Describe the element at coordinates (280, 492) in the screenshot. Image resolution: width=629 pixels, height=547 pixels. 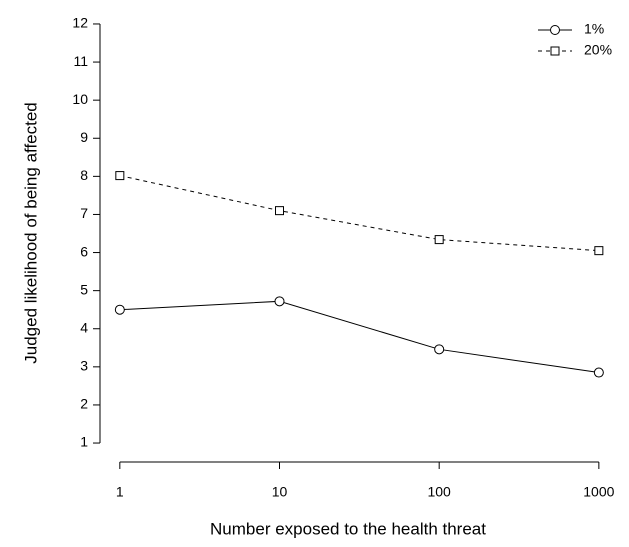
I see `x-tick-label: 10` at that location.